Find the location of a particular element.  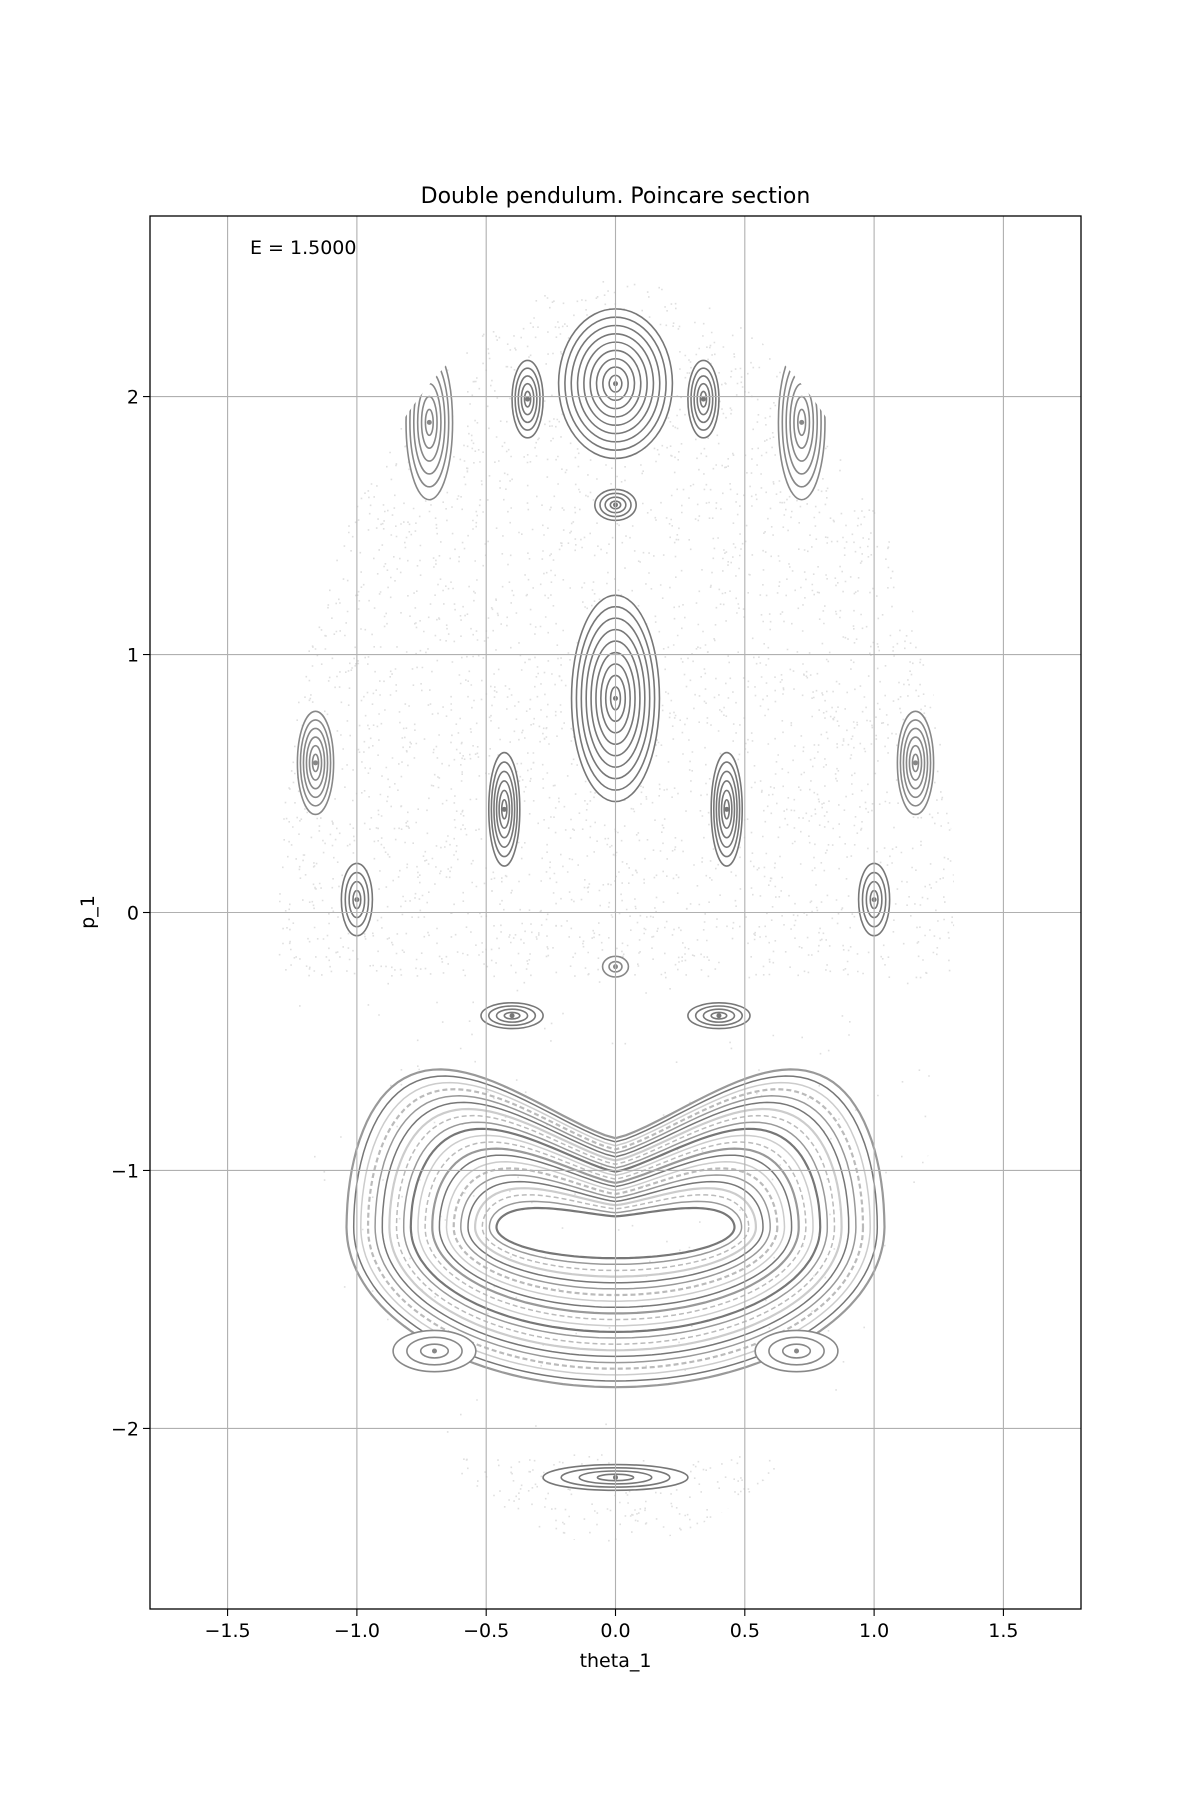

chart-title: Double pendulum. Poincare section is located at coordinates (616, 196).